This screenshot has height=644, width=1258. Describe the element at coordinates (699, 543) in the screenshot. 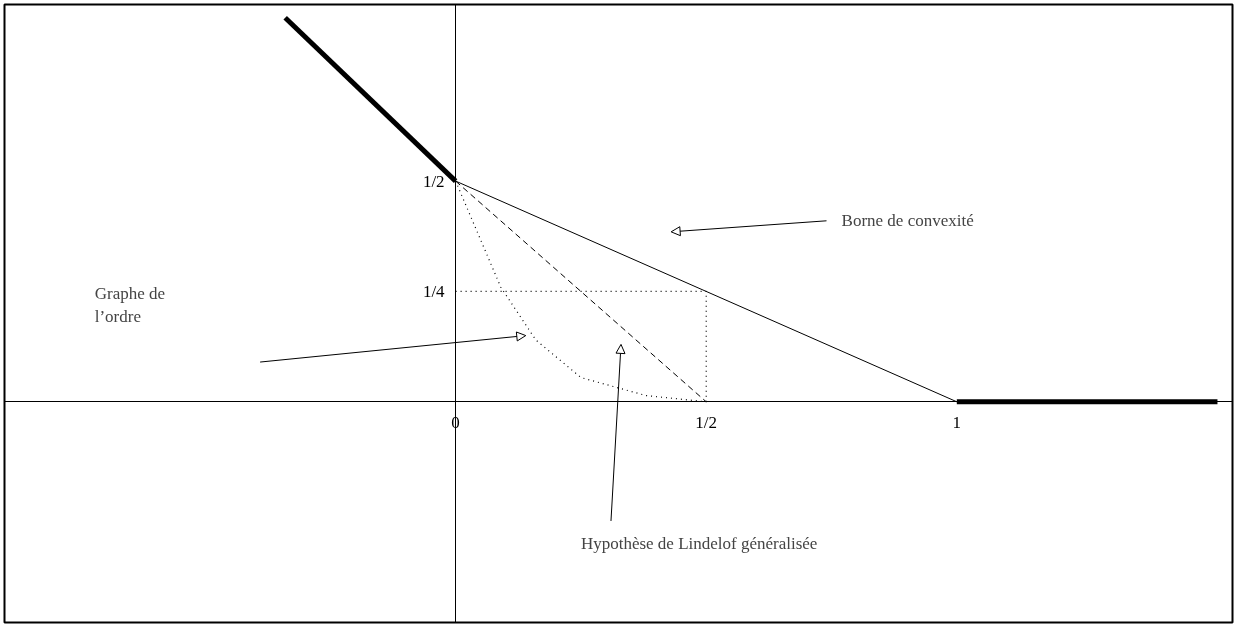

I see `annotation: Hypothèse de Lindelof généralisée` at that location.